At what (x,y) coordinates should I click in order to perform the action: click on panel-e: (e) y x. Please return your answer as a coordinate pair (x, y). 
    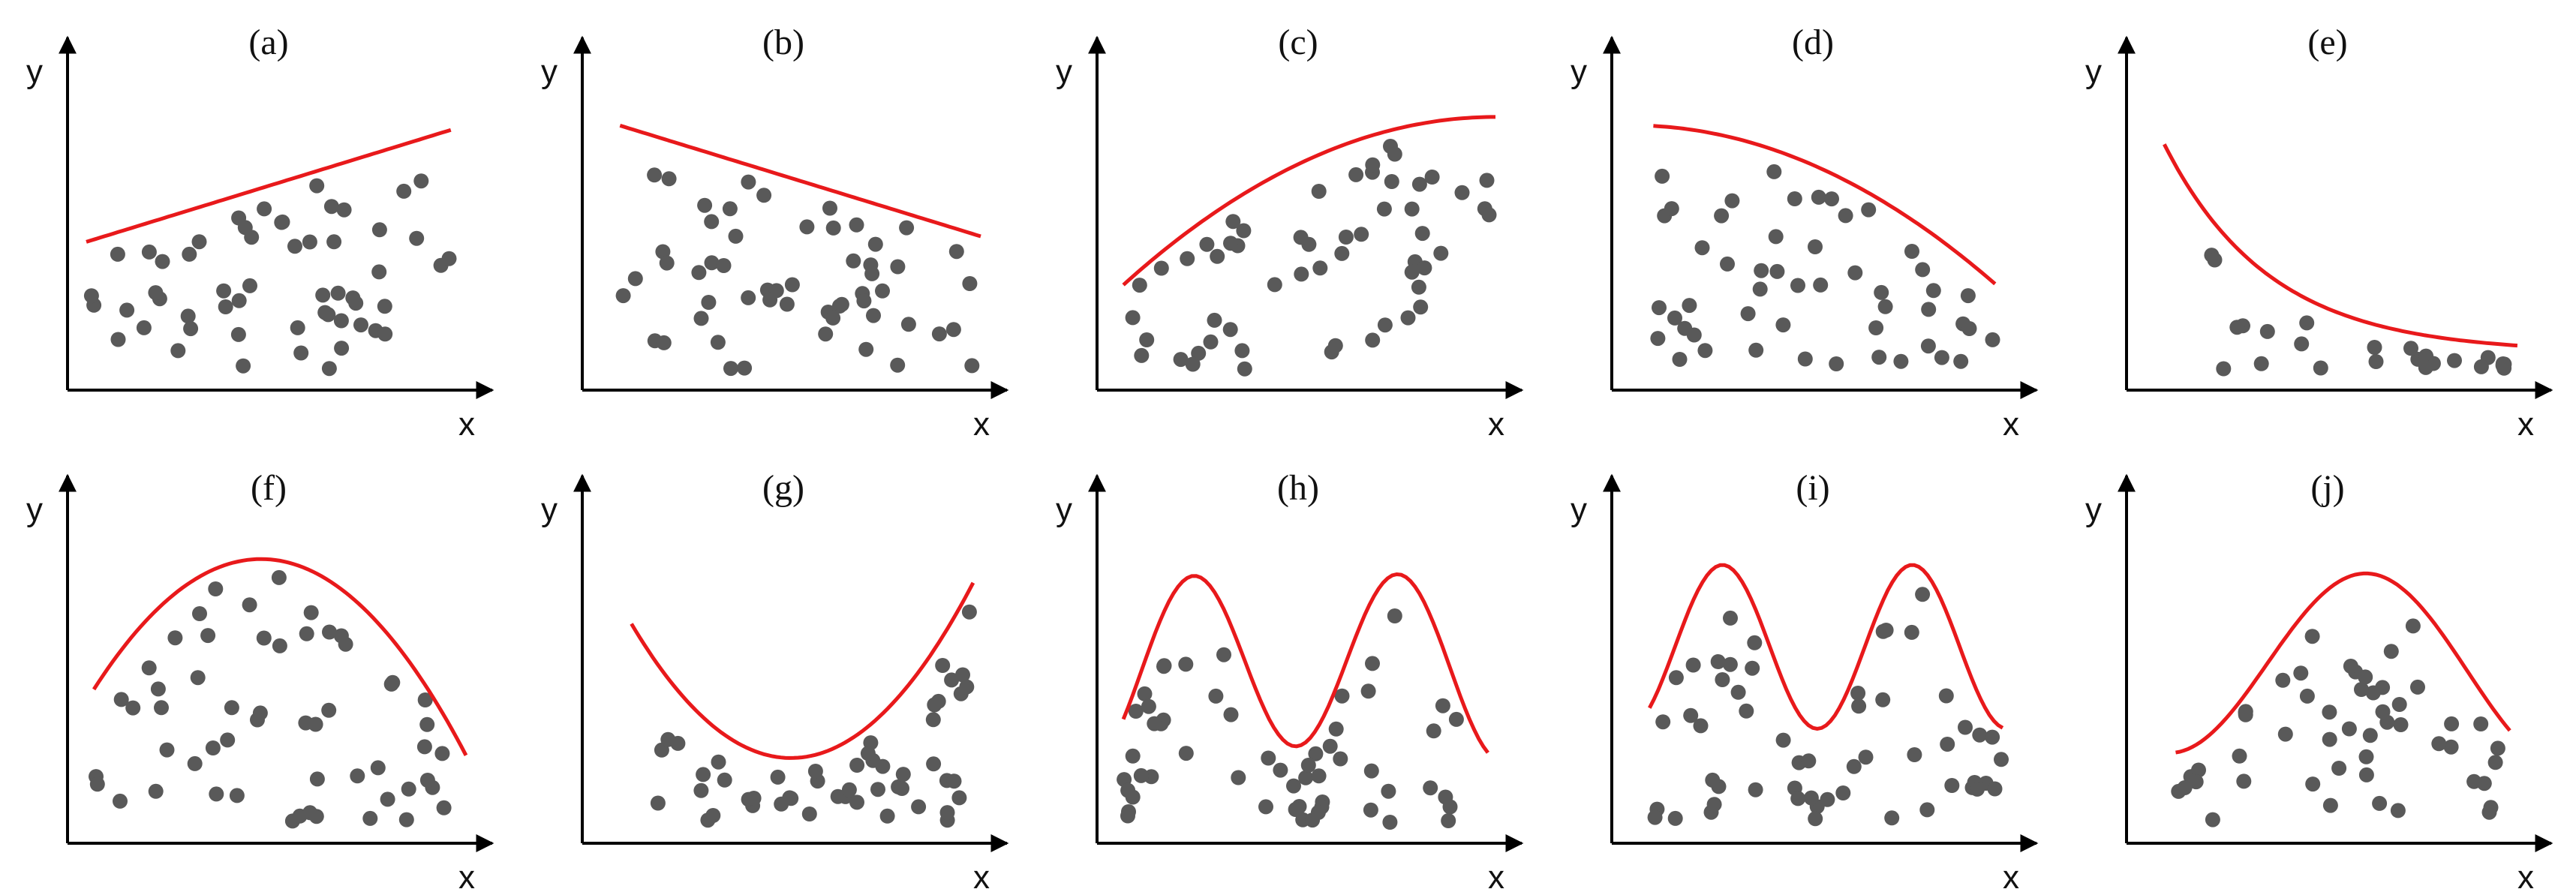
    Looking at the image, I should click on (2319, 233).